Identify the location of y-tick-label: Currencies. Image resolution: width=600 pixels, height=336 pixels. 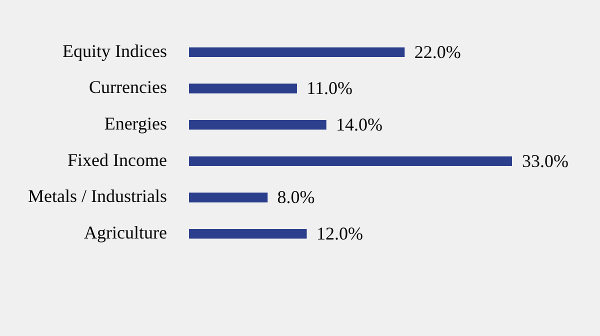
(128, 87).